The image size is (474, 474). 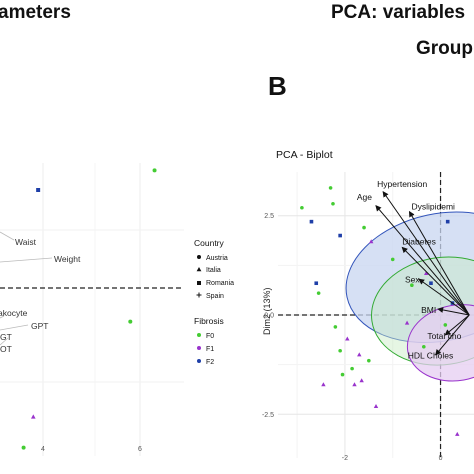 I want to click on ellipse-F1, so click(x=440, y=343).